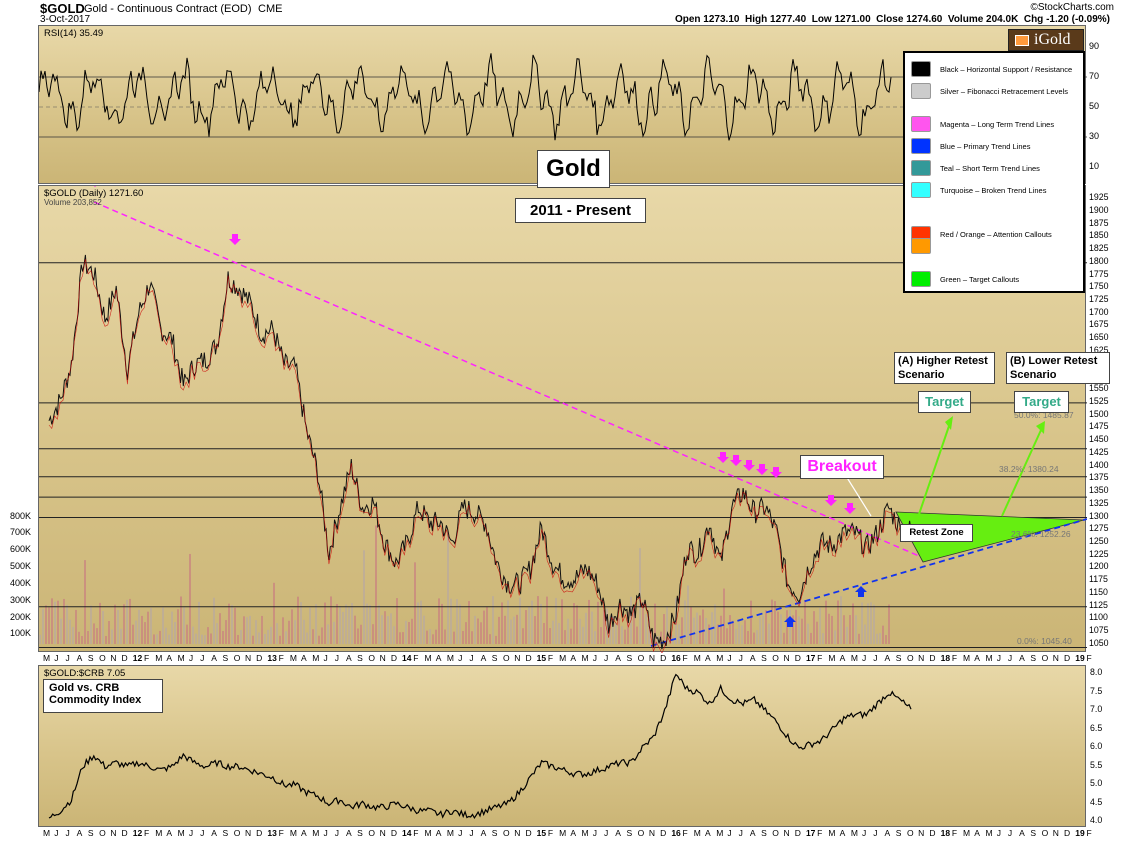 The image size is (1125, 842). What do you see at coordinates (1096, 709) in the screenshot?
I see `ratio-tick: 7.0` at bounding box center [1096, 709].